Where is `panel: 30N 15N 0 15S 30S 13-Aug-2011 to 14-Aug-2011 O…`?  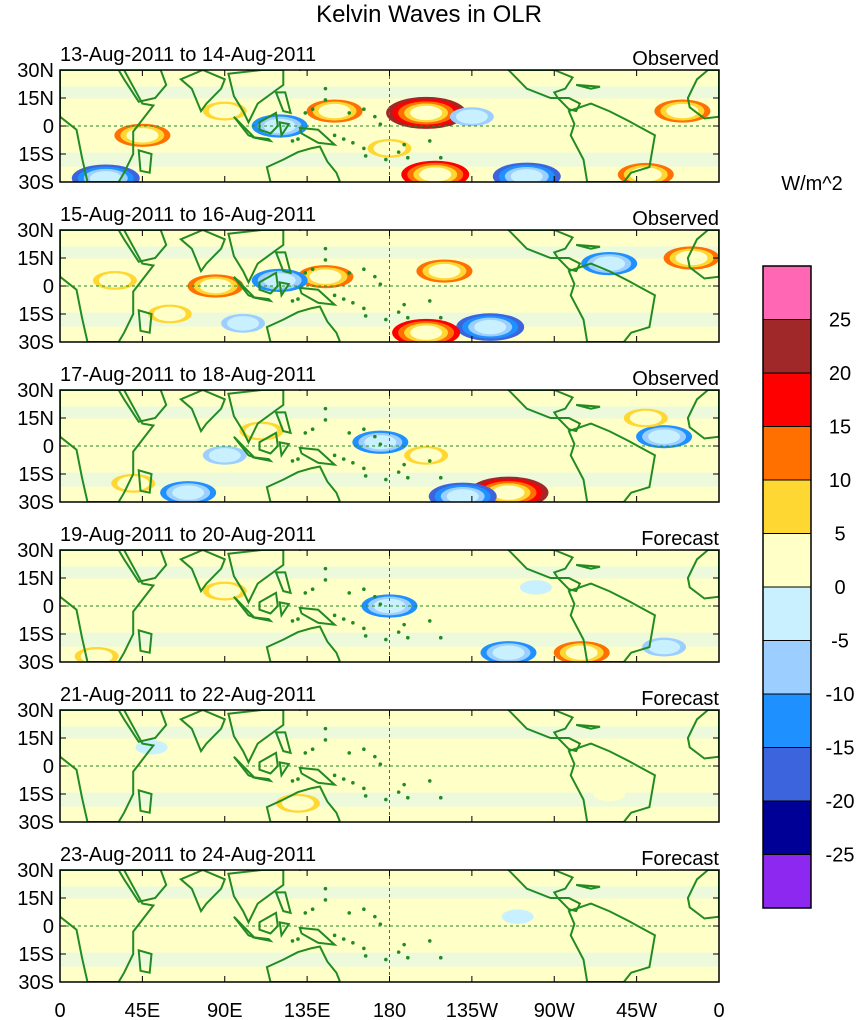
panel: 30N 15N 0 15S 30S 13-Aug-2011 to 14-Aug-2011 O… is located at coordinates (368, 119).